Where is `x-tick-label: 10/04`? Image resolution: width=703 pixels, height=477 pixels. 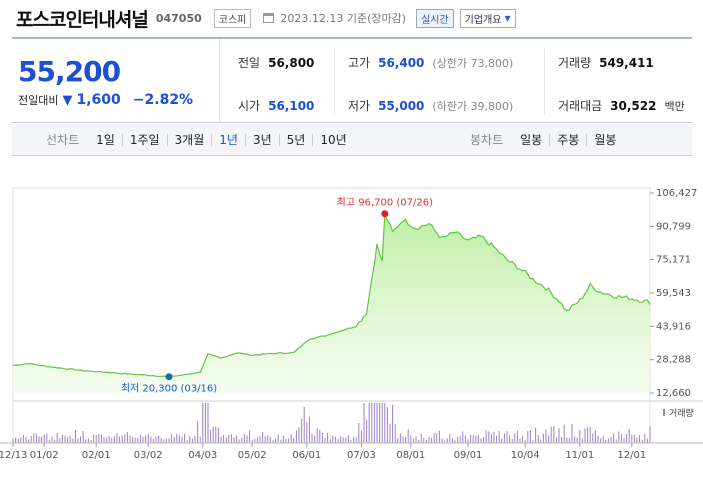
x-tick-label: 10/04 is located at coordinates (525, 455).